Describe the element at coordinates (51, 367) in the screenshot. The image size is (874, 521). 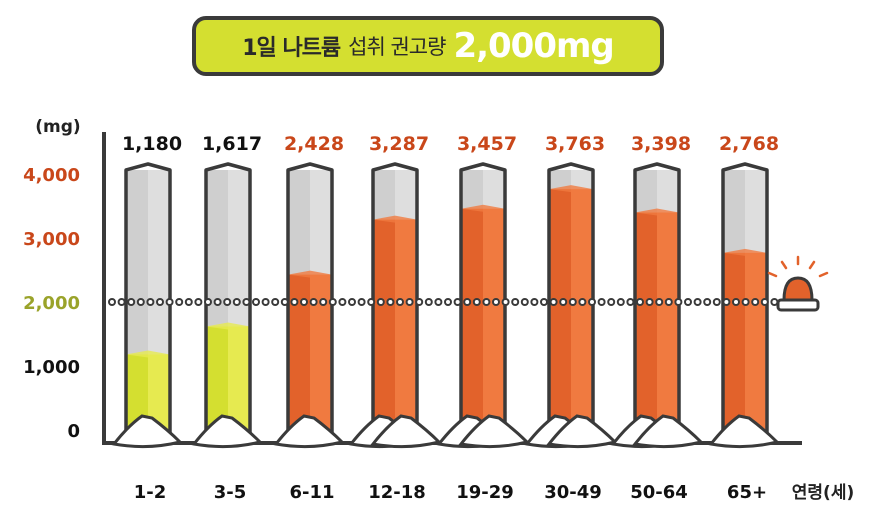
I see `y-tick-label: 1,000` at that location.